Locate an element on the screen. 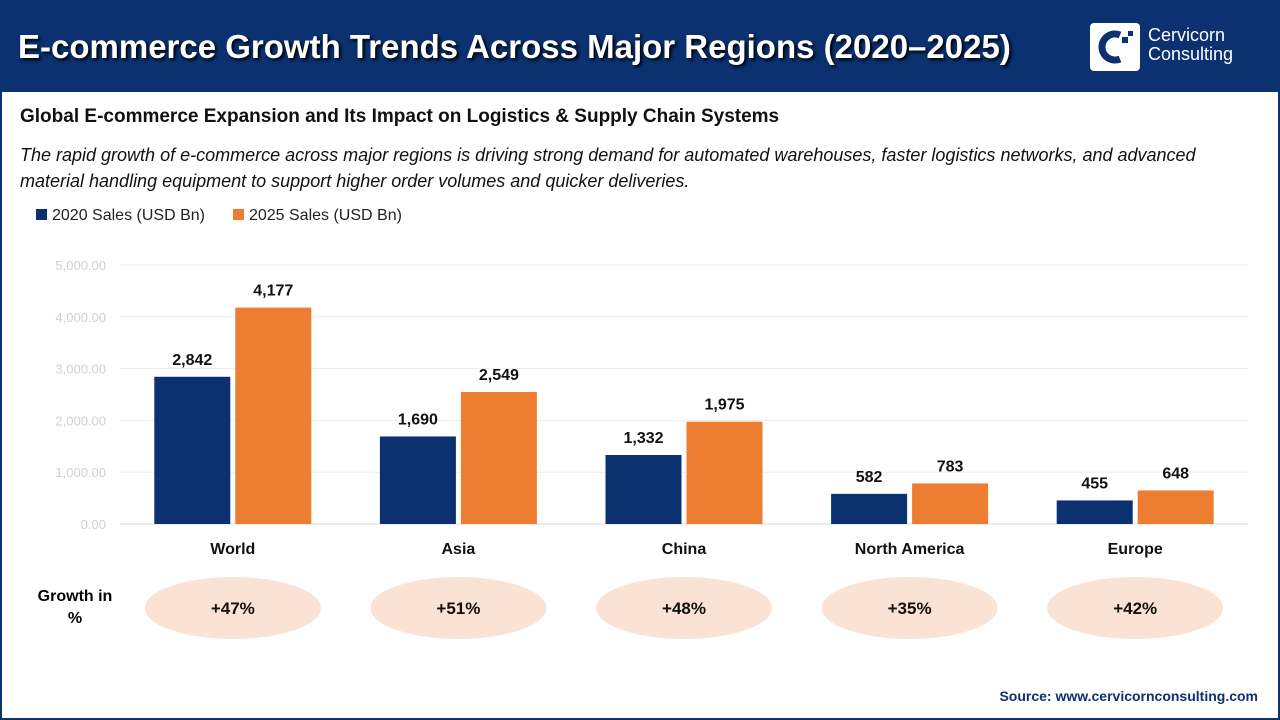 This screenshot has height=720, width=1280. data-label: 582 is located at coordinates (869, 477).